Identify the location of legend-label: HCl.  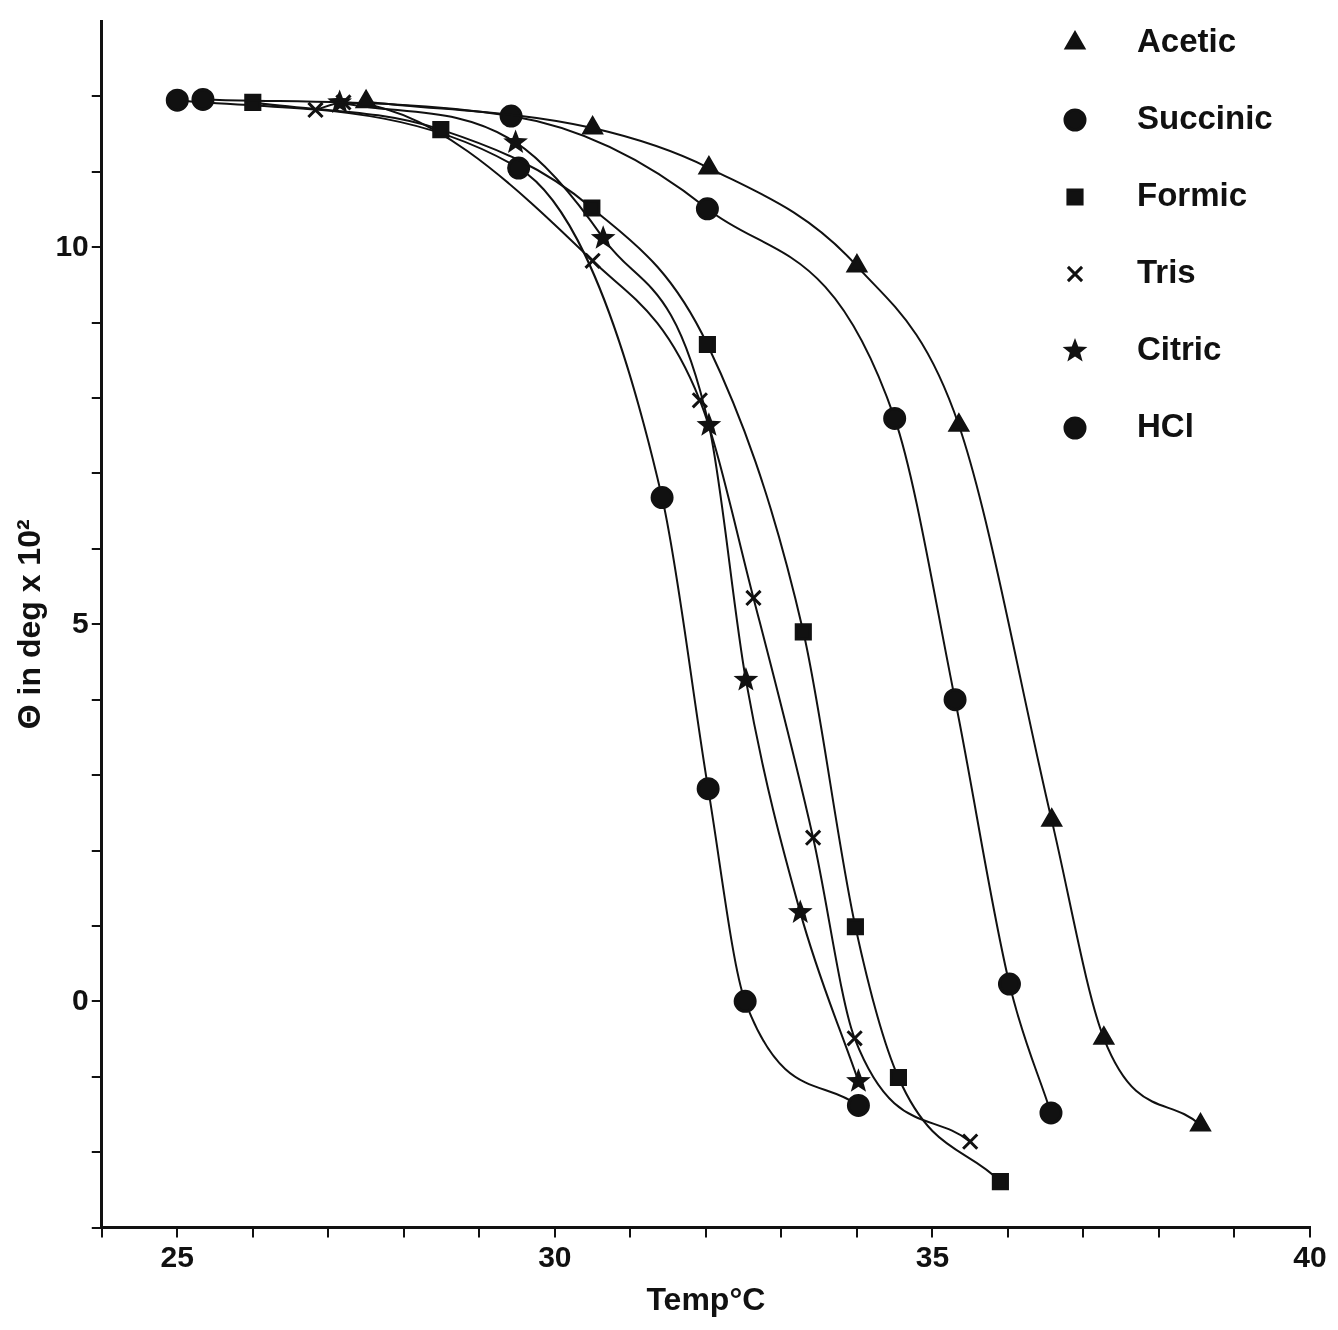
(1165, 426).